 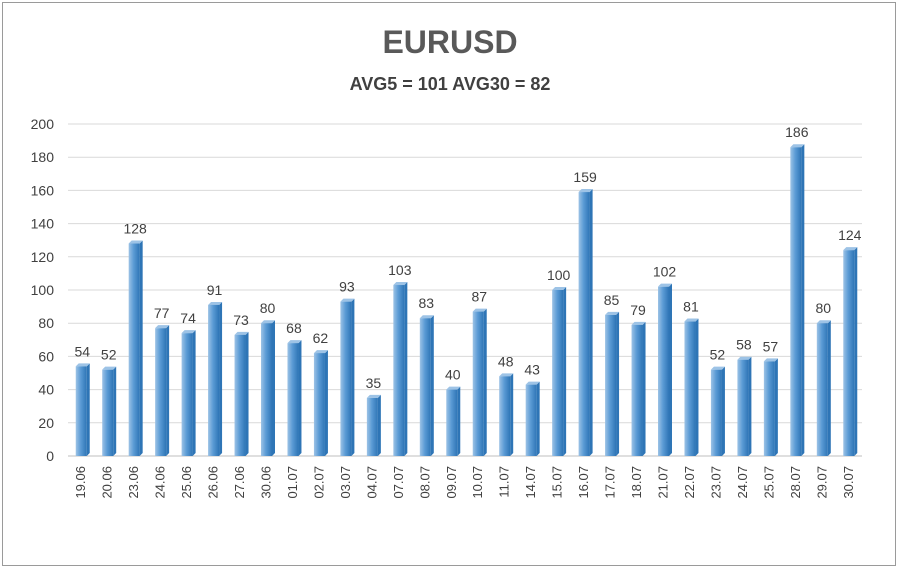 I want to click on y-tick-label: 60, so click(x=46, y=356).